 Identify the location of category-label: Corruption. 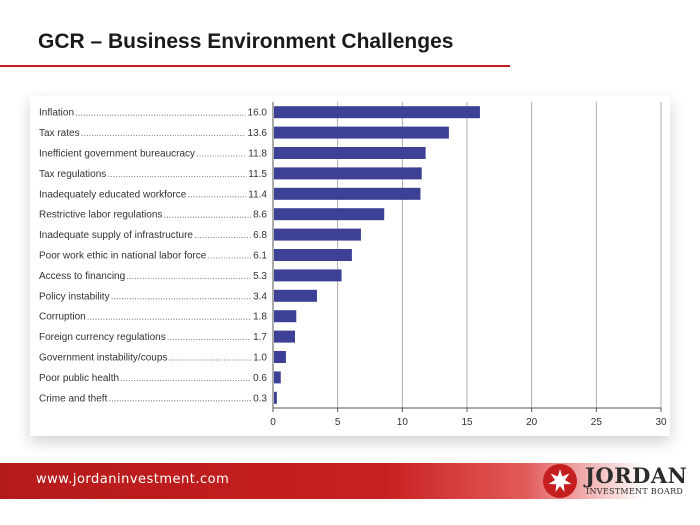
(62, 317).